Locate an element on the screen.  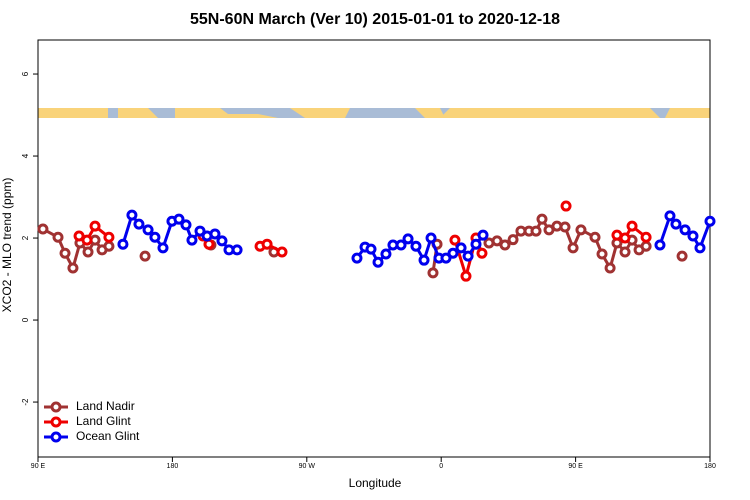
ocean-strip is located at coordinates (374, 113).